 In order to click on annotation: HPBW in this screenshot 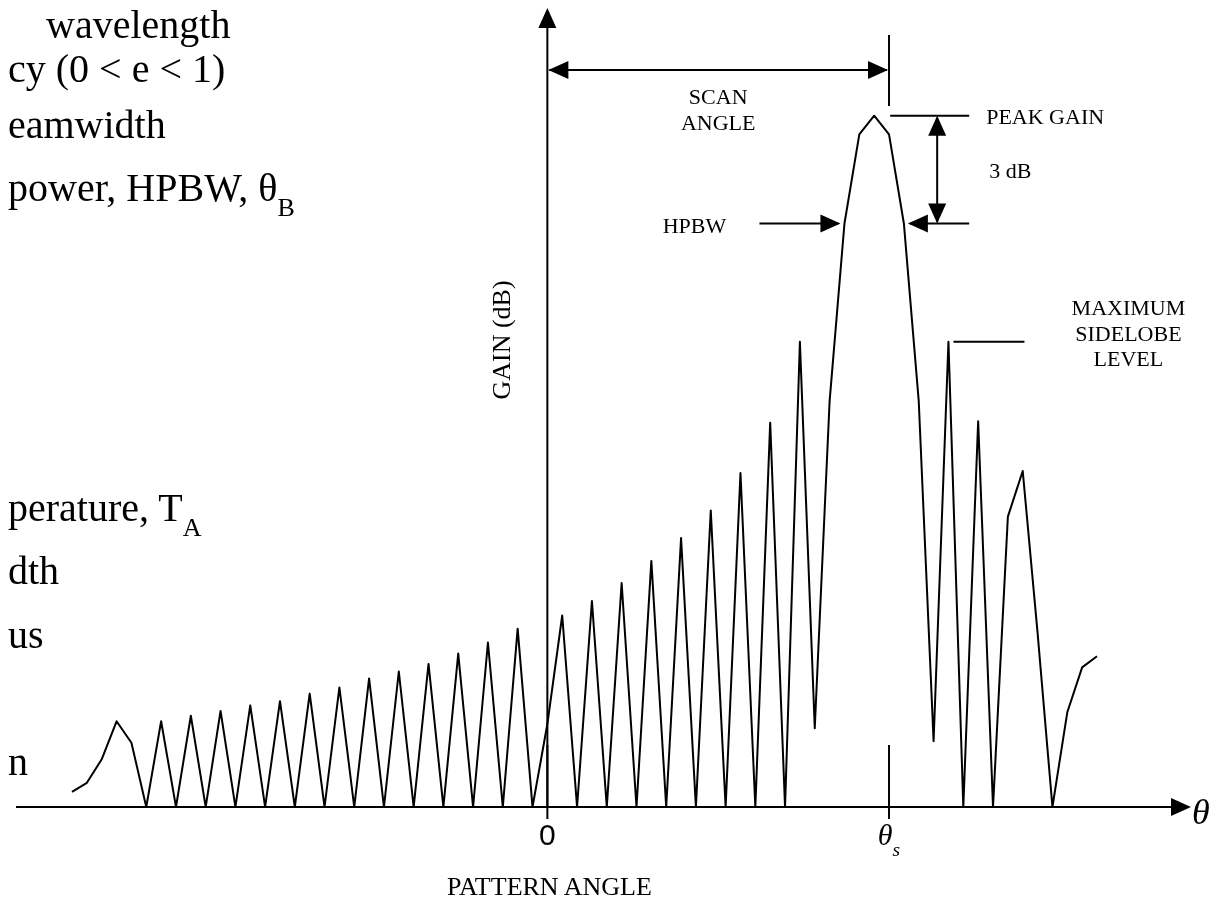, I will do `click(694, 225)`.